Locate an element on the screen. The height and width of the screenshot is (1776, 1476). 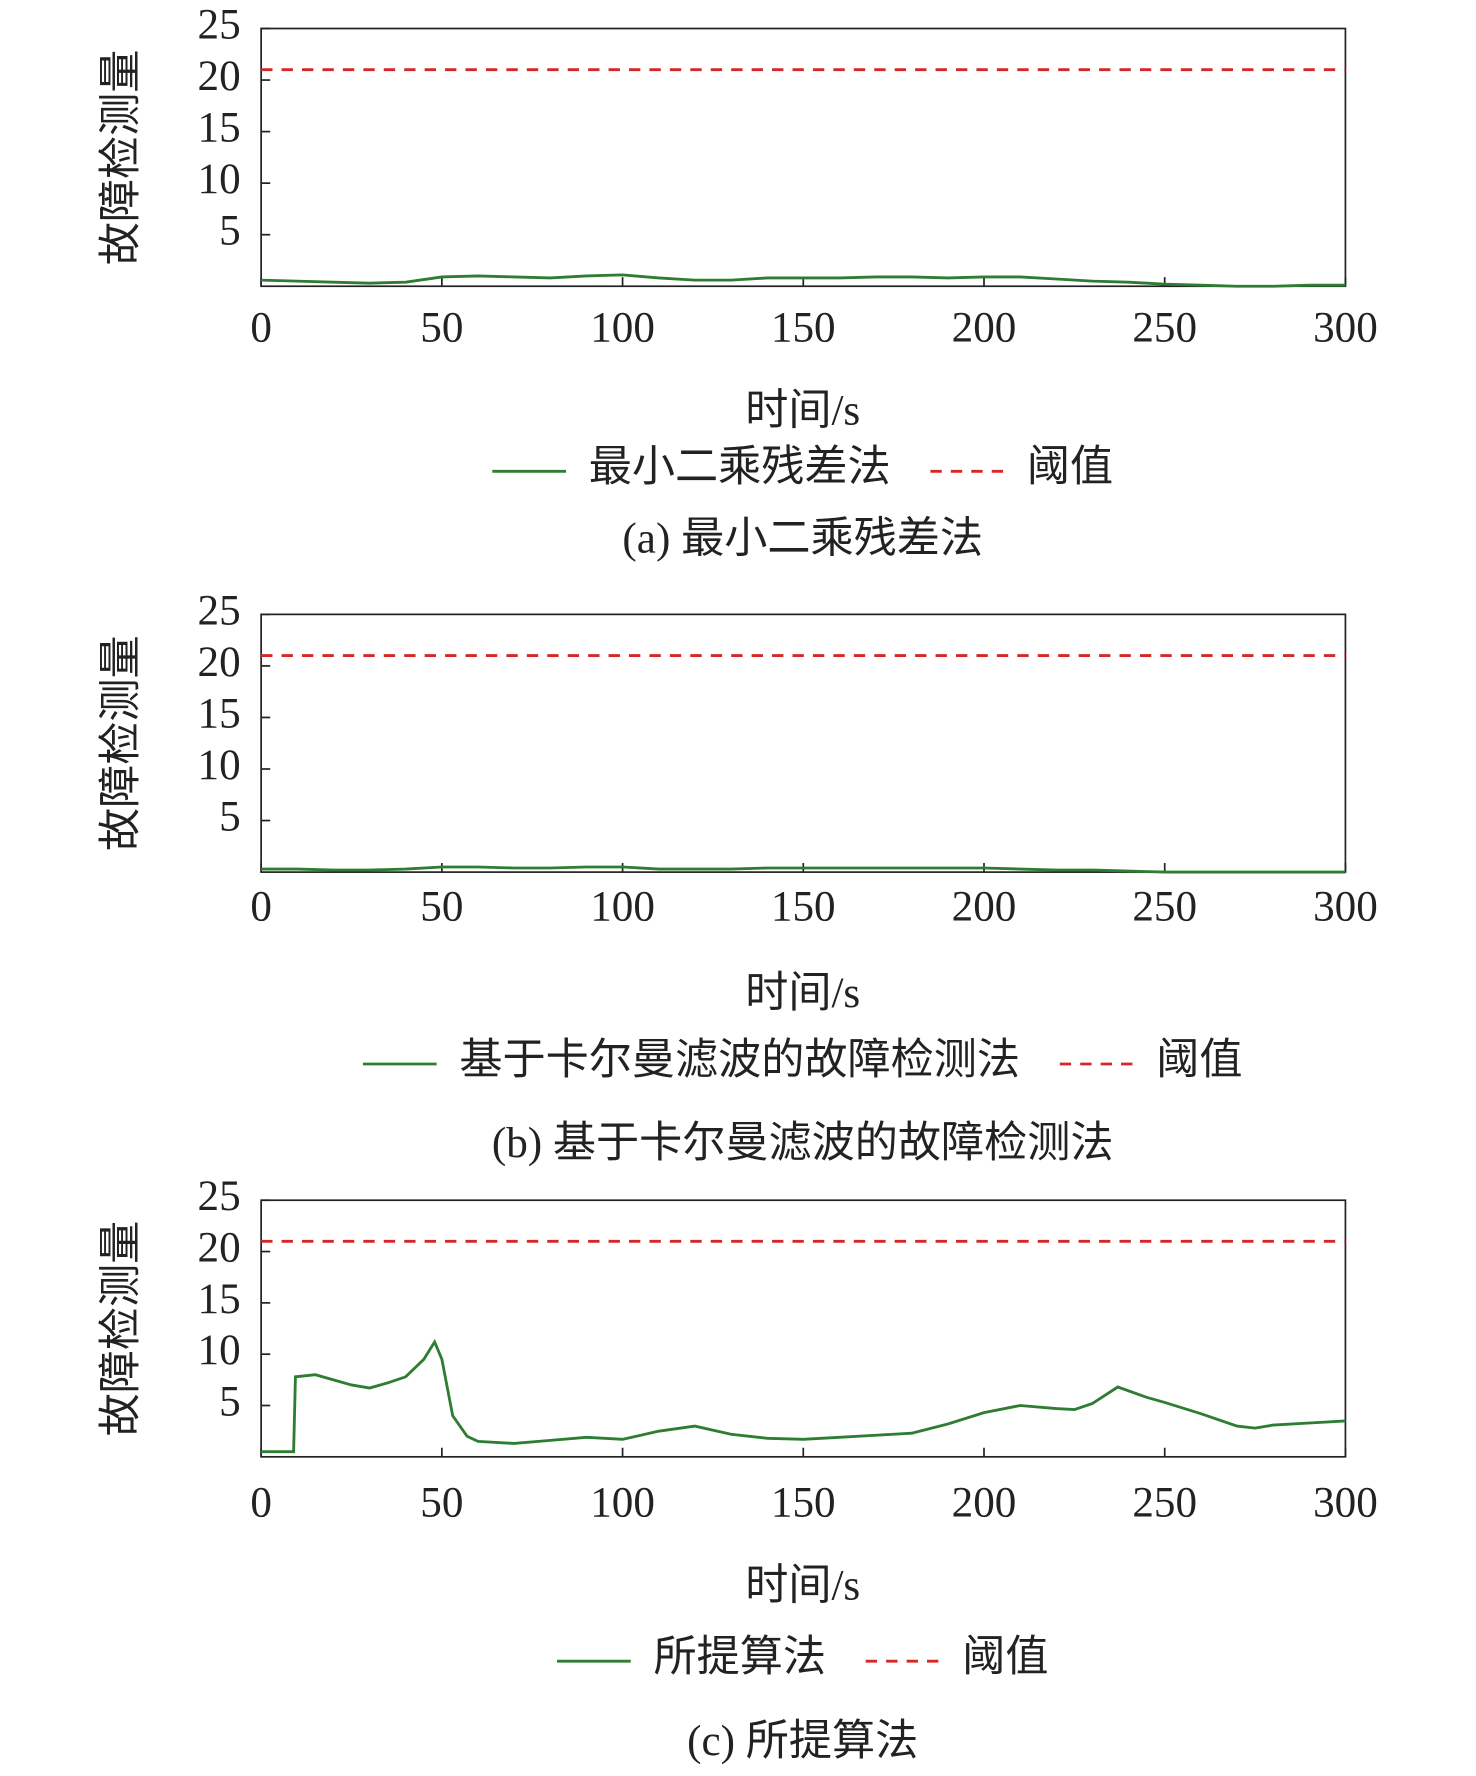
legend: 基于卡尔曼滤波的故障检测法 阈值 is located at coordinates (802, 1060).